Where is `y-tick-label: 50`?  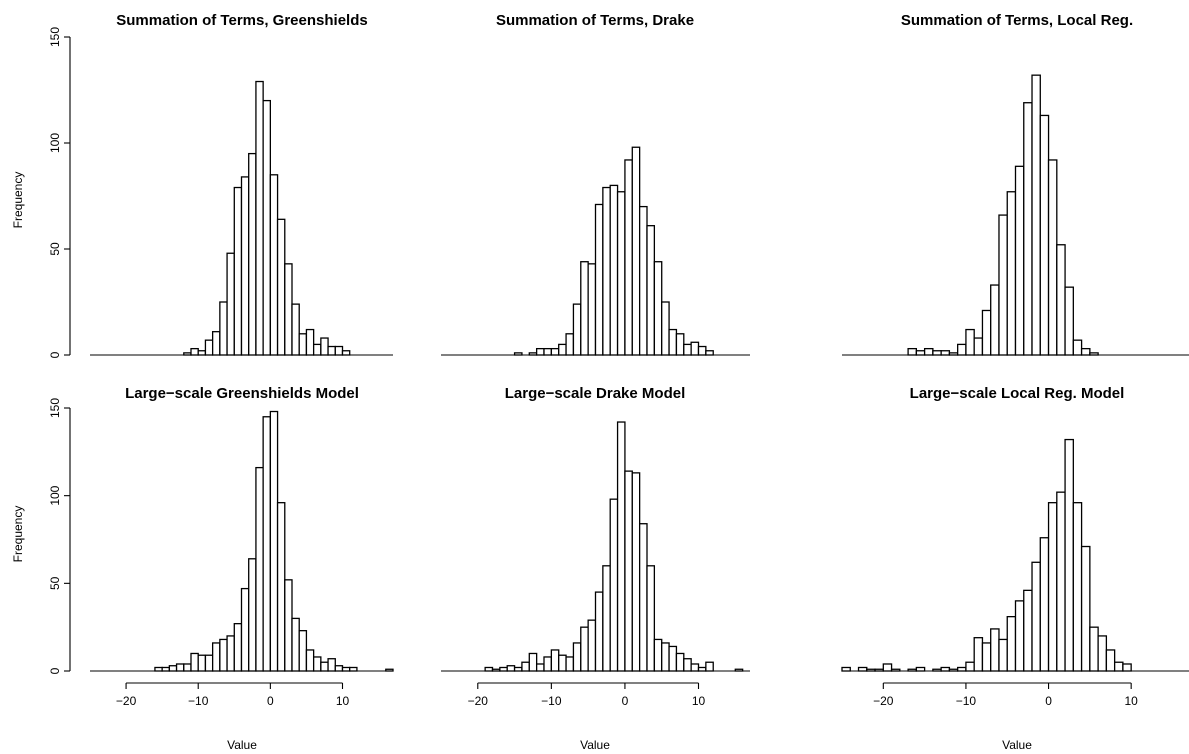 y-tick-label: 50 is located at coordinates (55, 583).